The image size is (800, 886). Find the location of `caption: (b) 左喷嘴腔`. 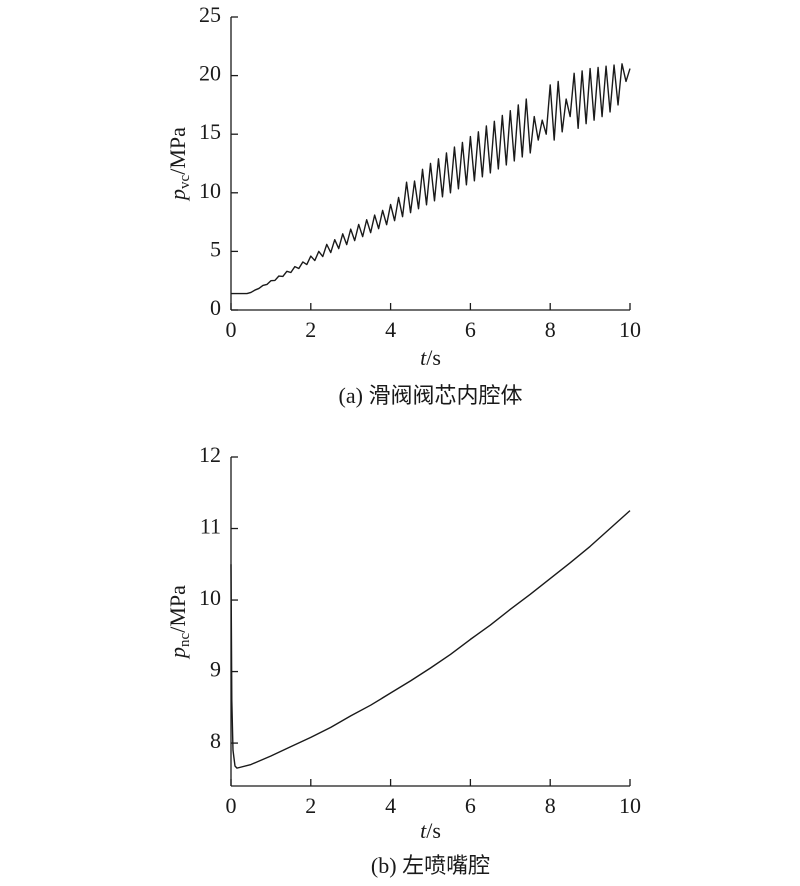

caption: (b) 左喷嘴腔 is located at coordinates (430, 865).